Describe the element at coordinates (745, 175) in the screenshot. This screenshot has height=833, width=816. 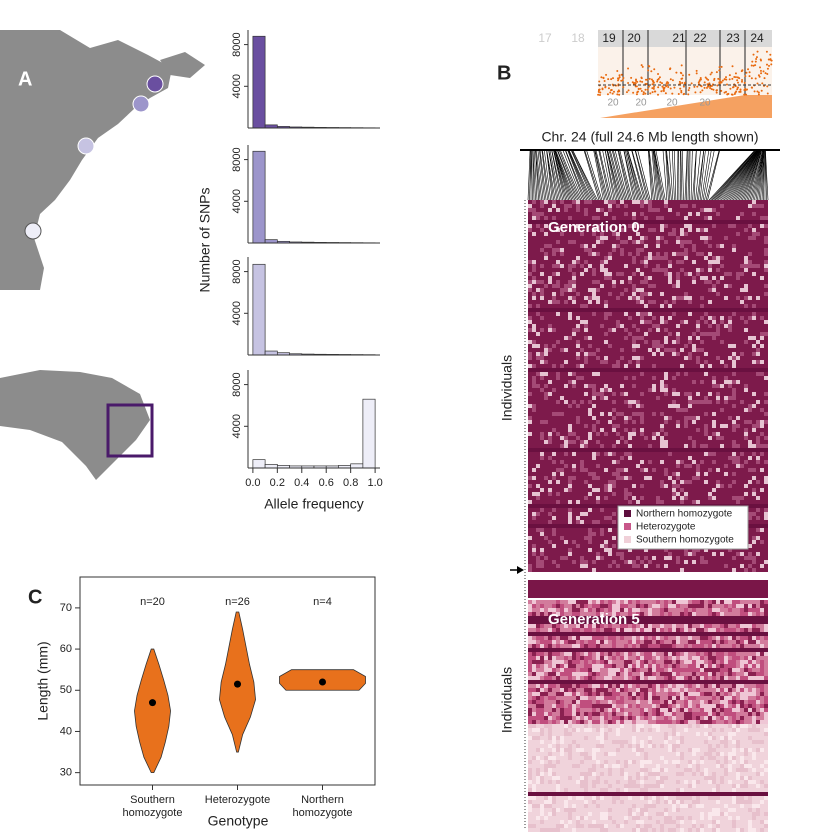
I see `snp-link` at that location.